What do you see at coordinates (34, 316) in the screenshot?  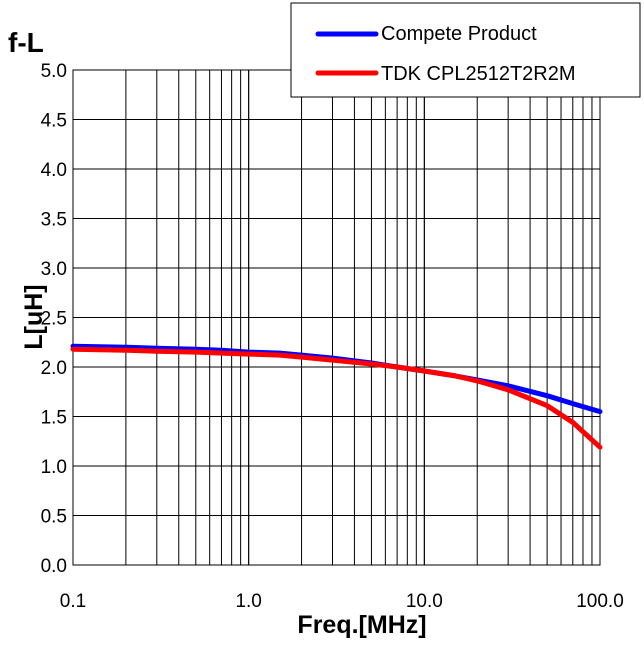 I see `y-axis-label: L[uH]` at bounding box center [34, 316].